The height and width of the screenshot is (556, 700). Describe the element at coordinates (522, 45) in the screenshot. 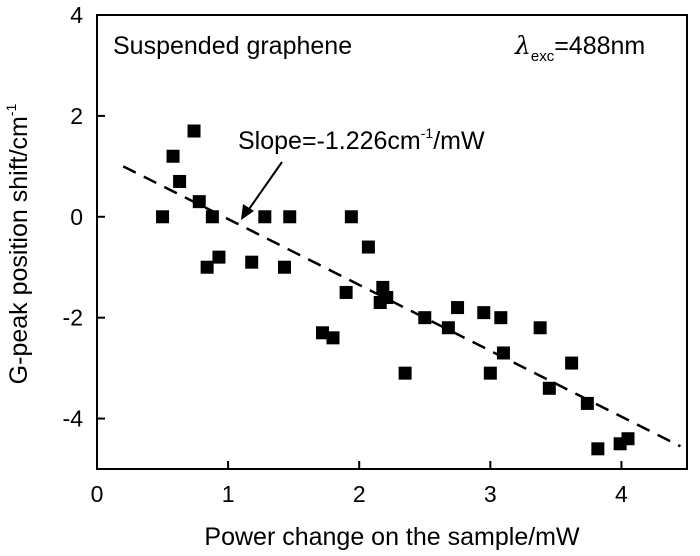

I see `lambda-symbol: λ` at that location.